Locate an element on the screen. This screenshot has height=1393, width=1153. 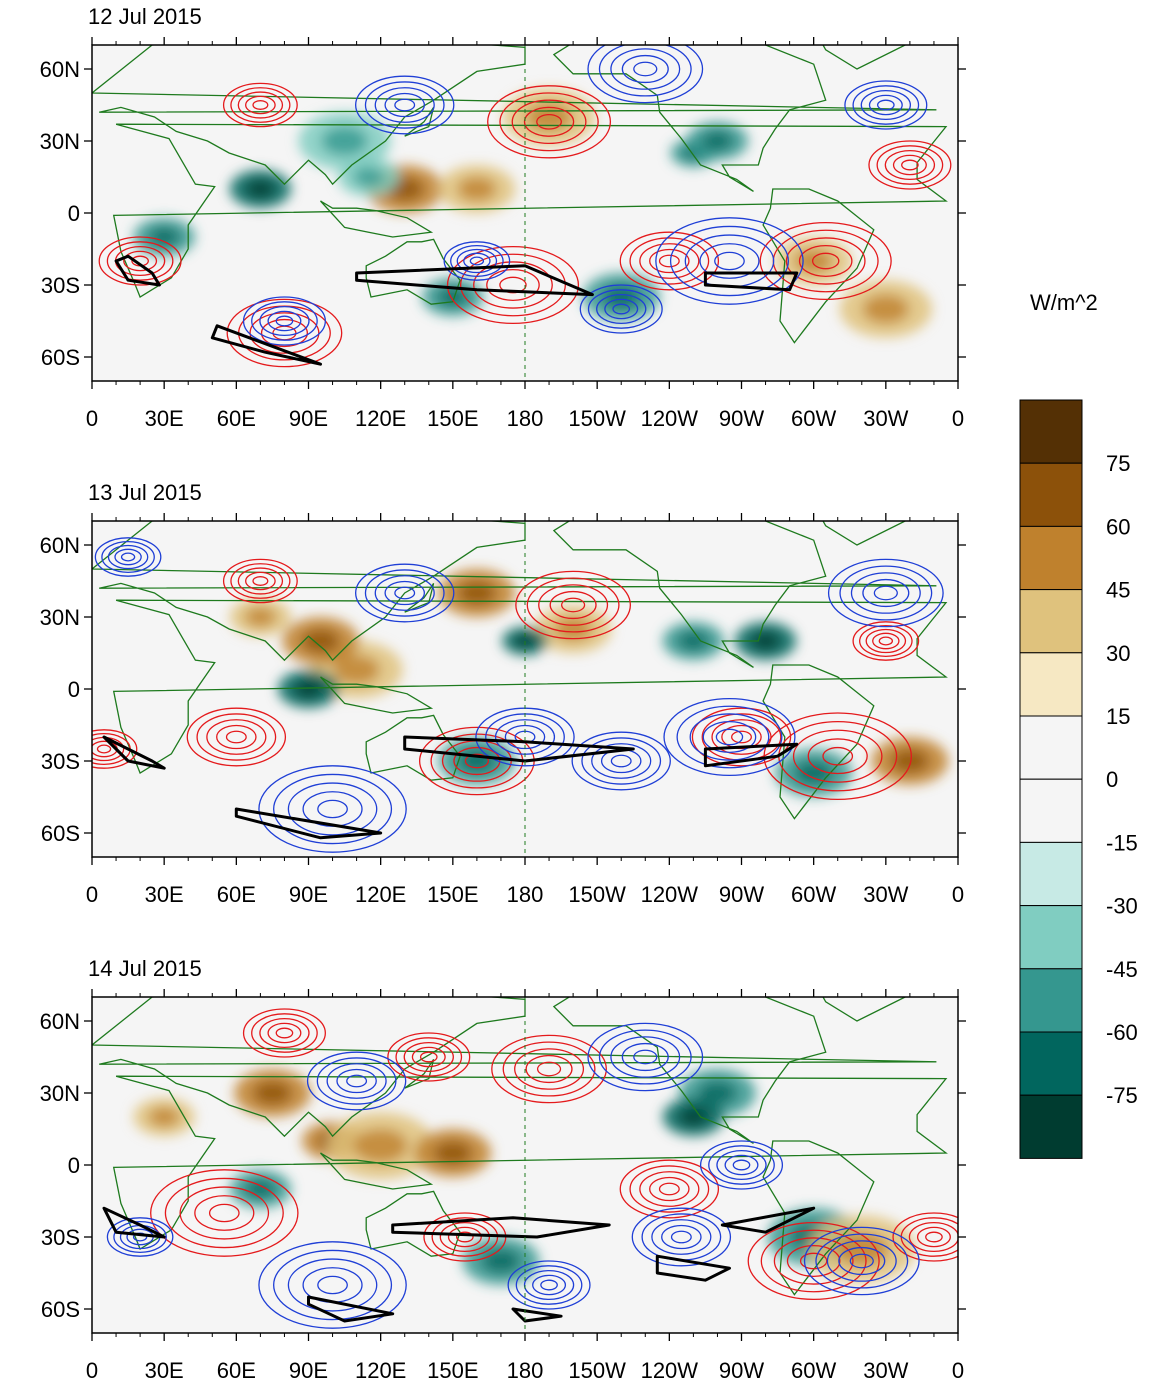
lon-tick-label: 60W is located at coordinates (813, 894).